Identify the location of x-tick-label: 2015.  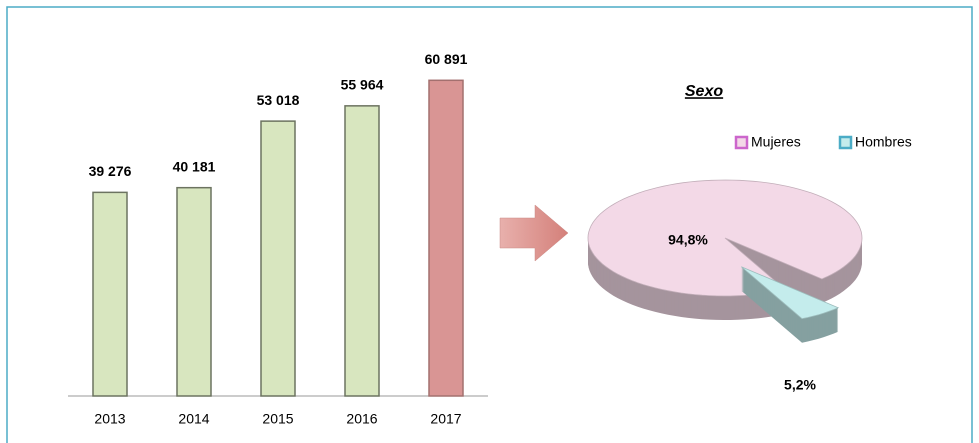
(277, 419).